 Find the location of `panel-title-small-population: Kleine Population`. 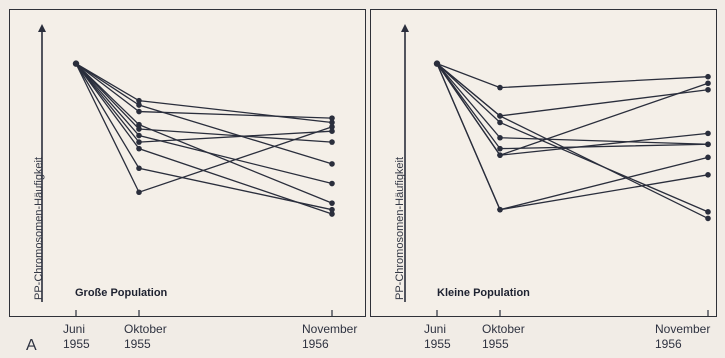

panel-title-small-population: Kleine Population is located at coordinates (483, 293).